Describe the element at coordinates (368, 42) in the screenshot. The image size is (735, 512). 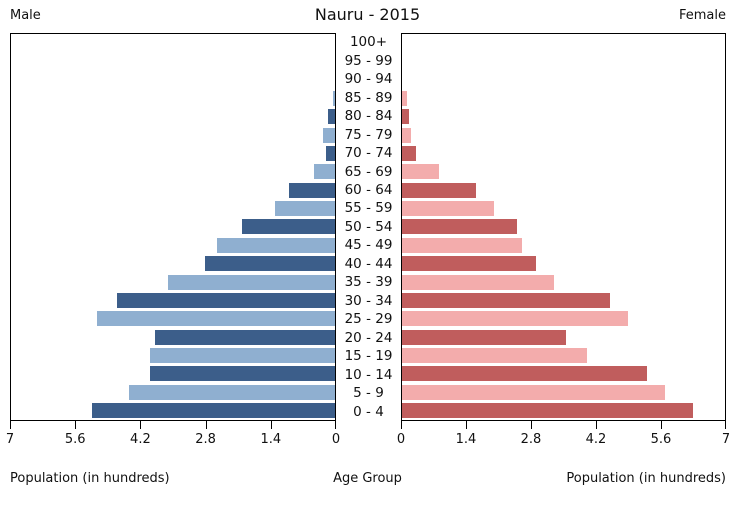
I see `age-group-label: 100+` at that location.